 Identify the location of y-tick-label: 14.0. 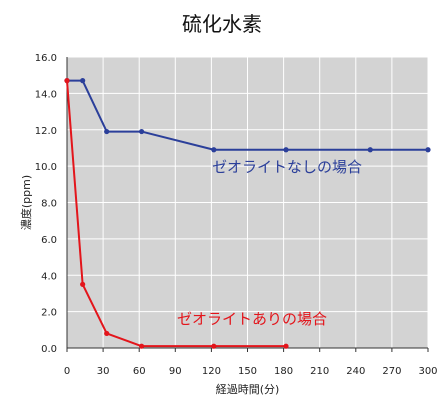
(46, 94).